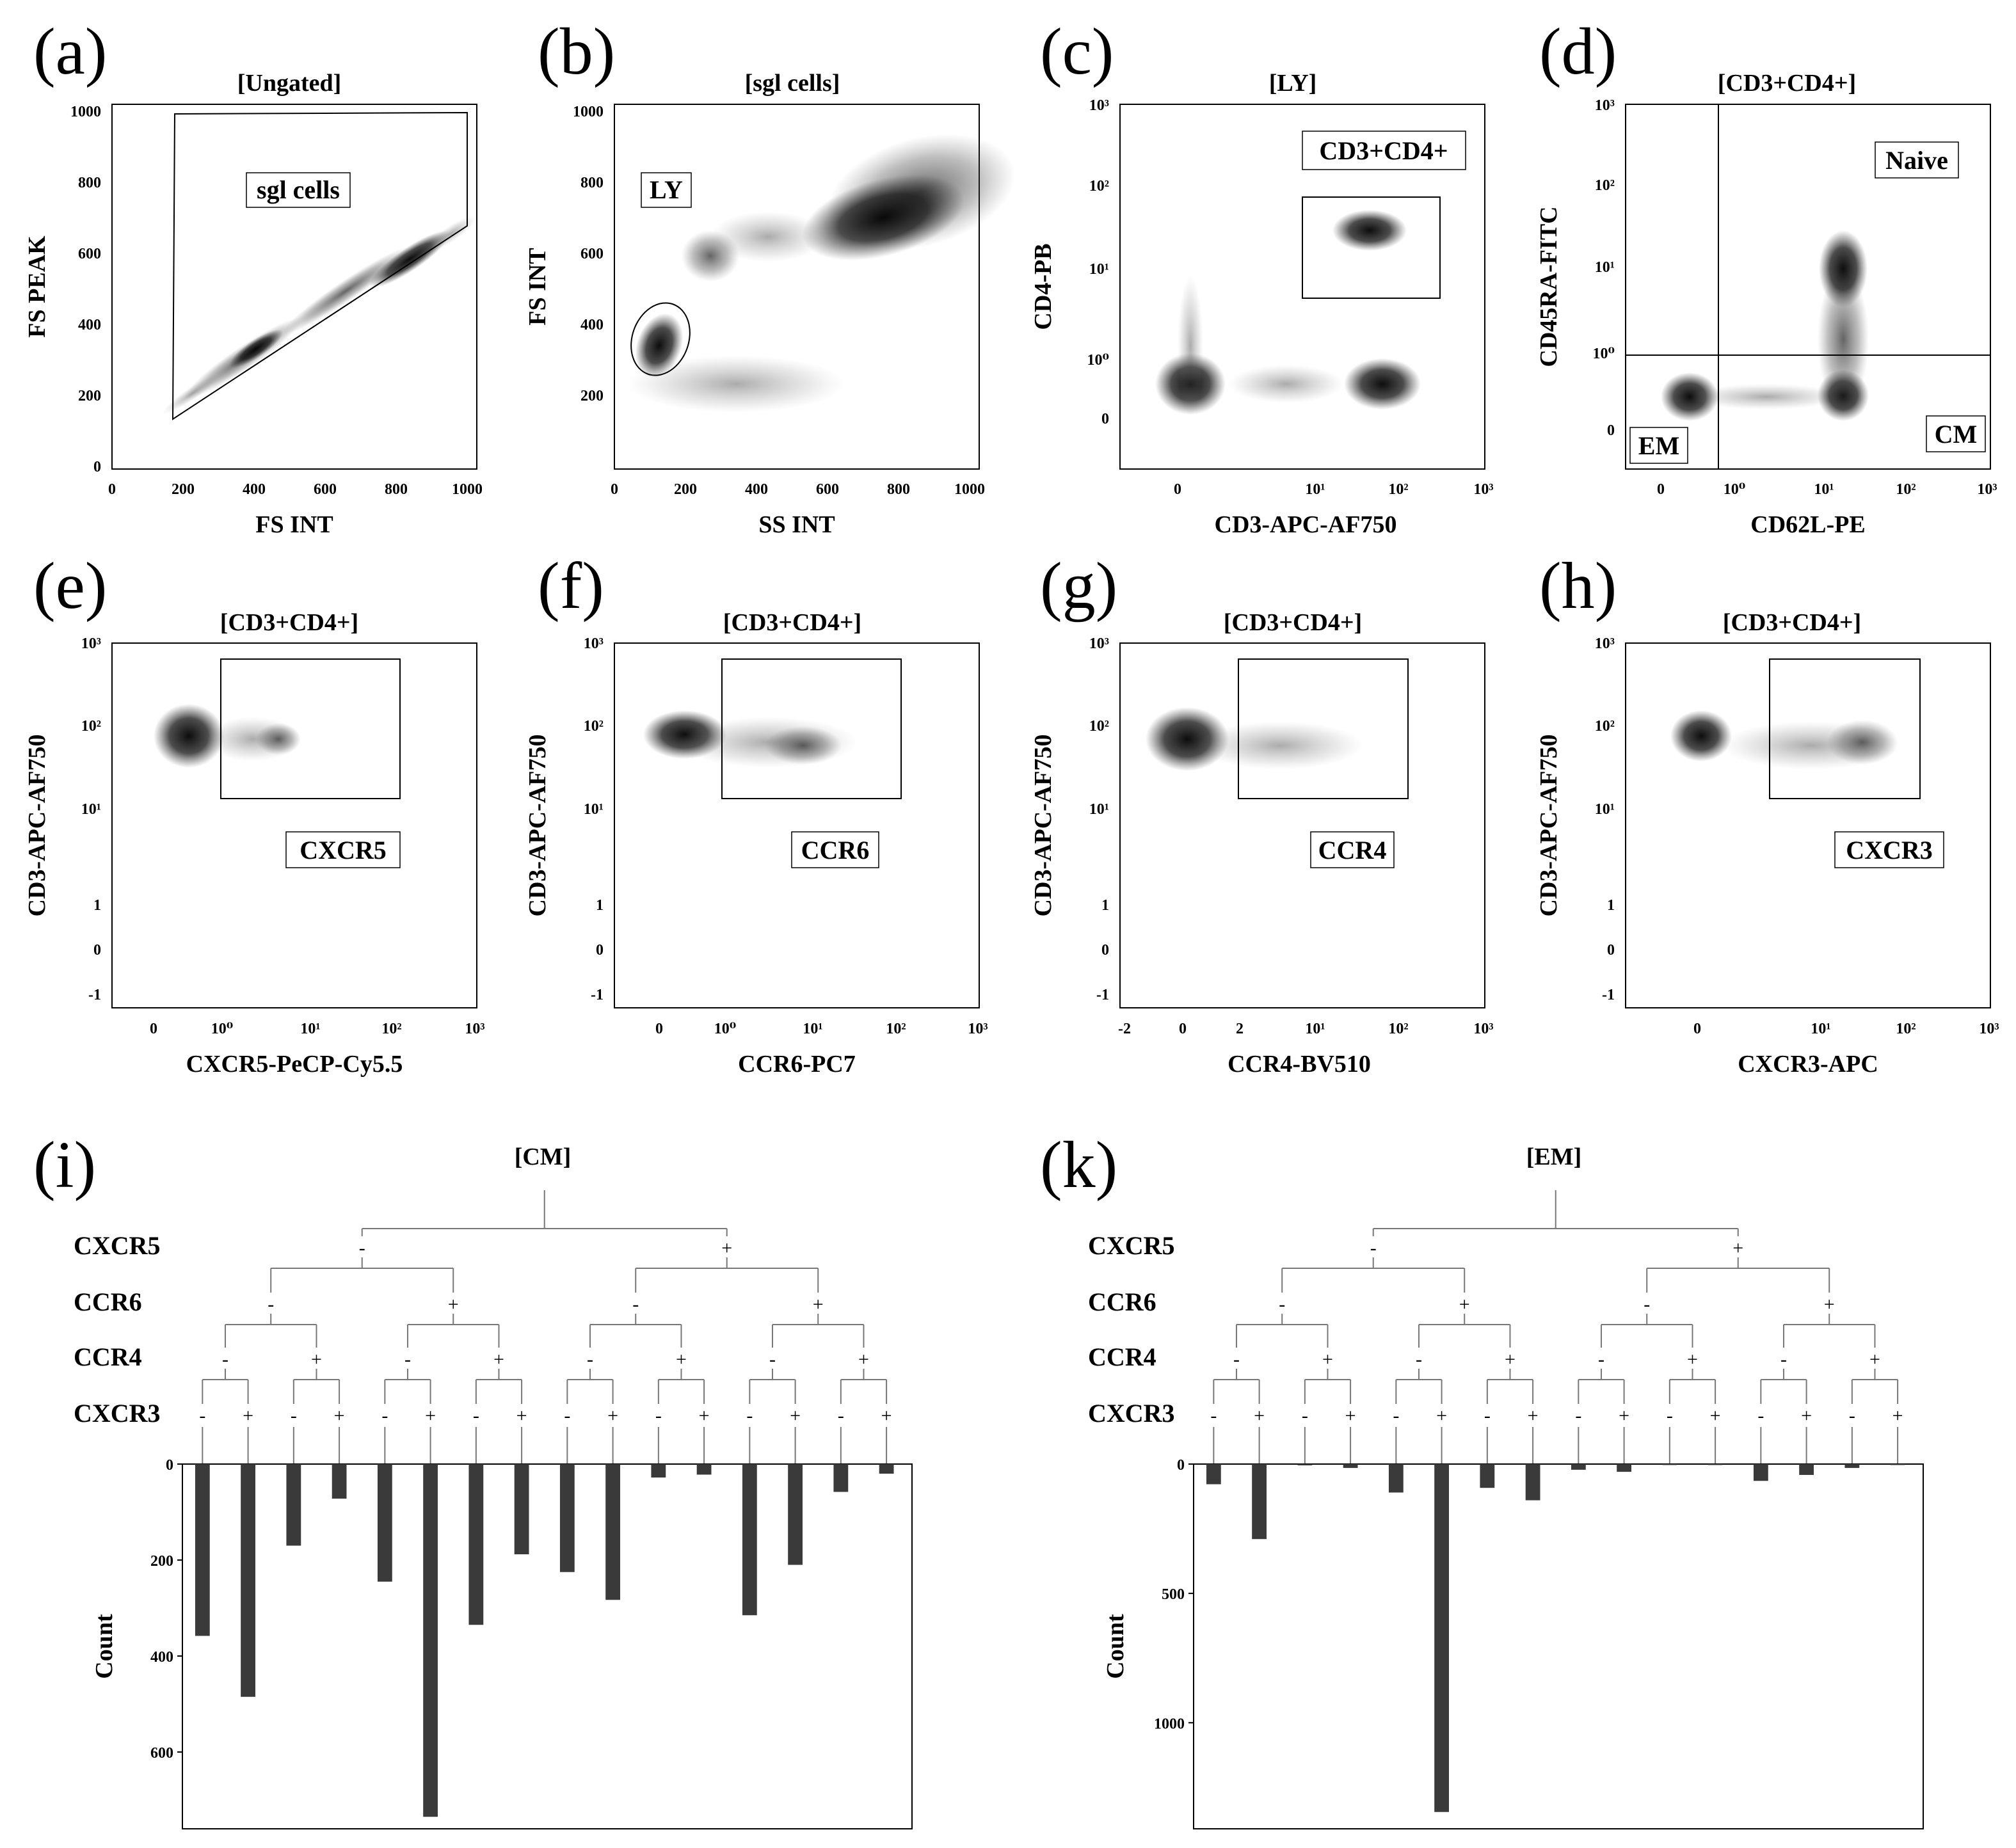 This screenshot has height=1848, width=2016. What do you see at coordinates (1605, 819) in the screenshot?
I see `panel-h-yticks: -1 0 1 10¹ 10² 10³` at bounding box center [1605, 819].